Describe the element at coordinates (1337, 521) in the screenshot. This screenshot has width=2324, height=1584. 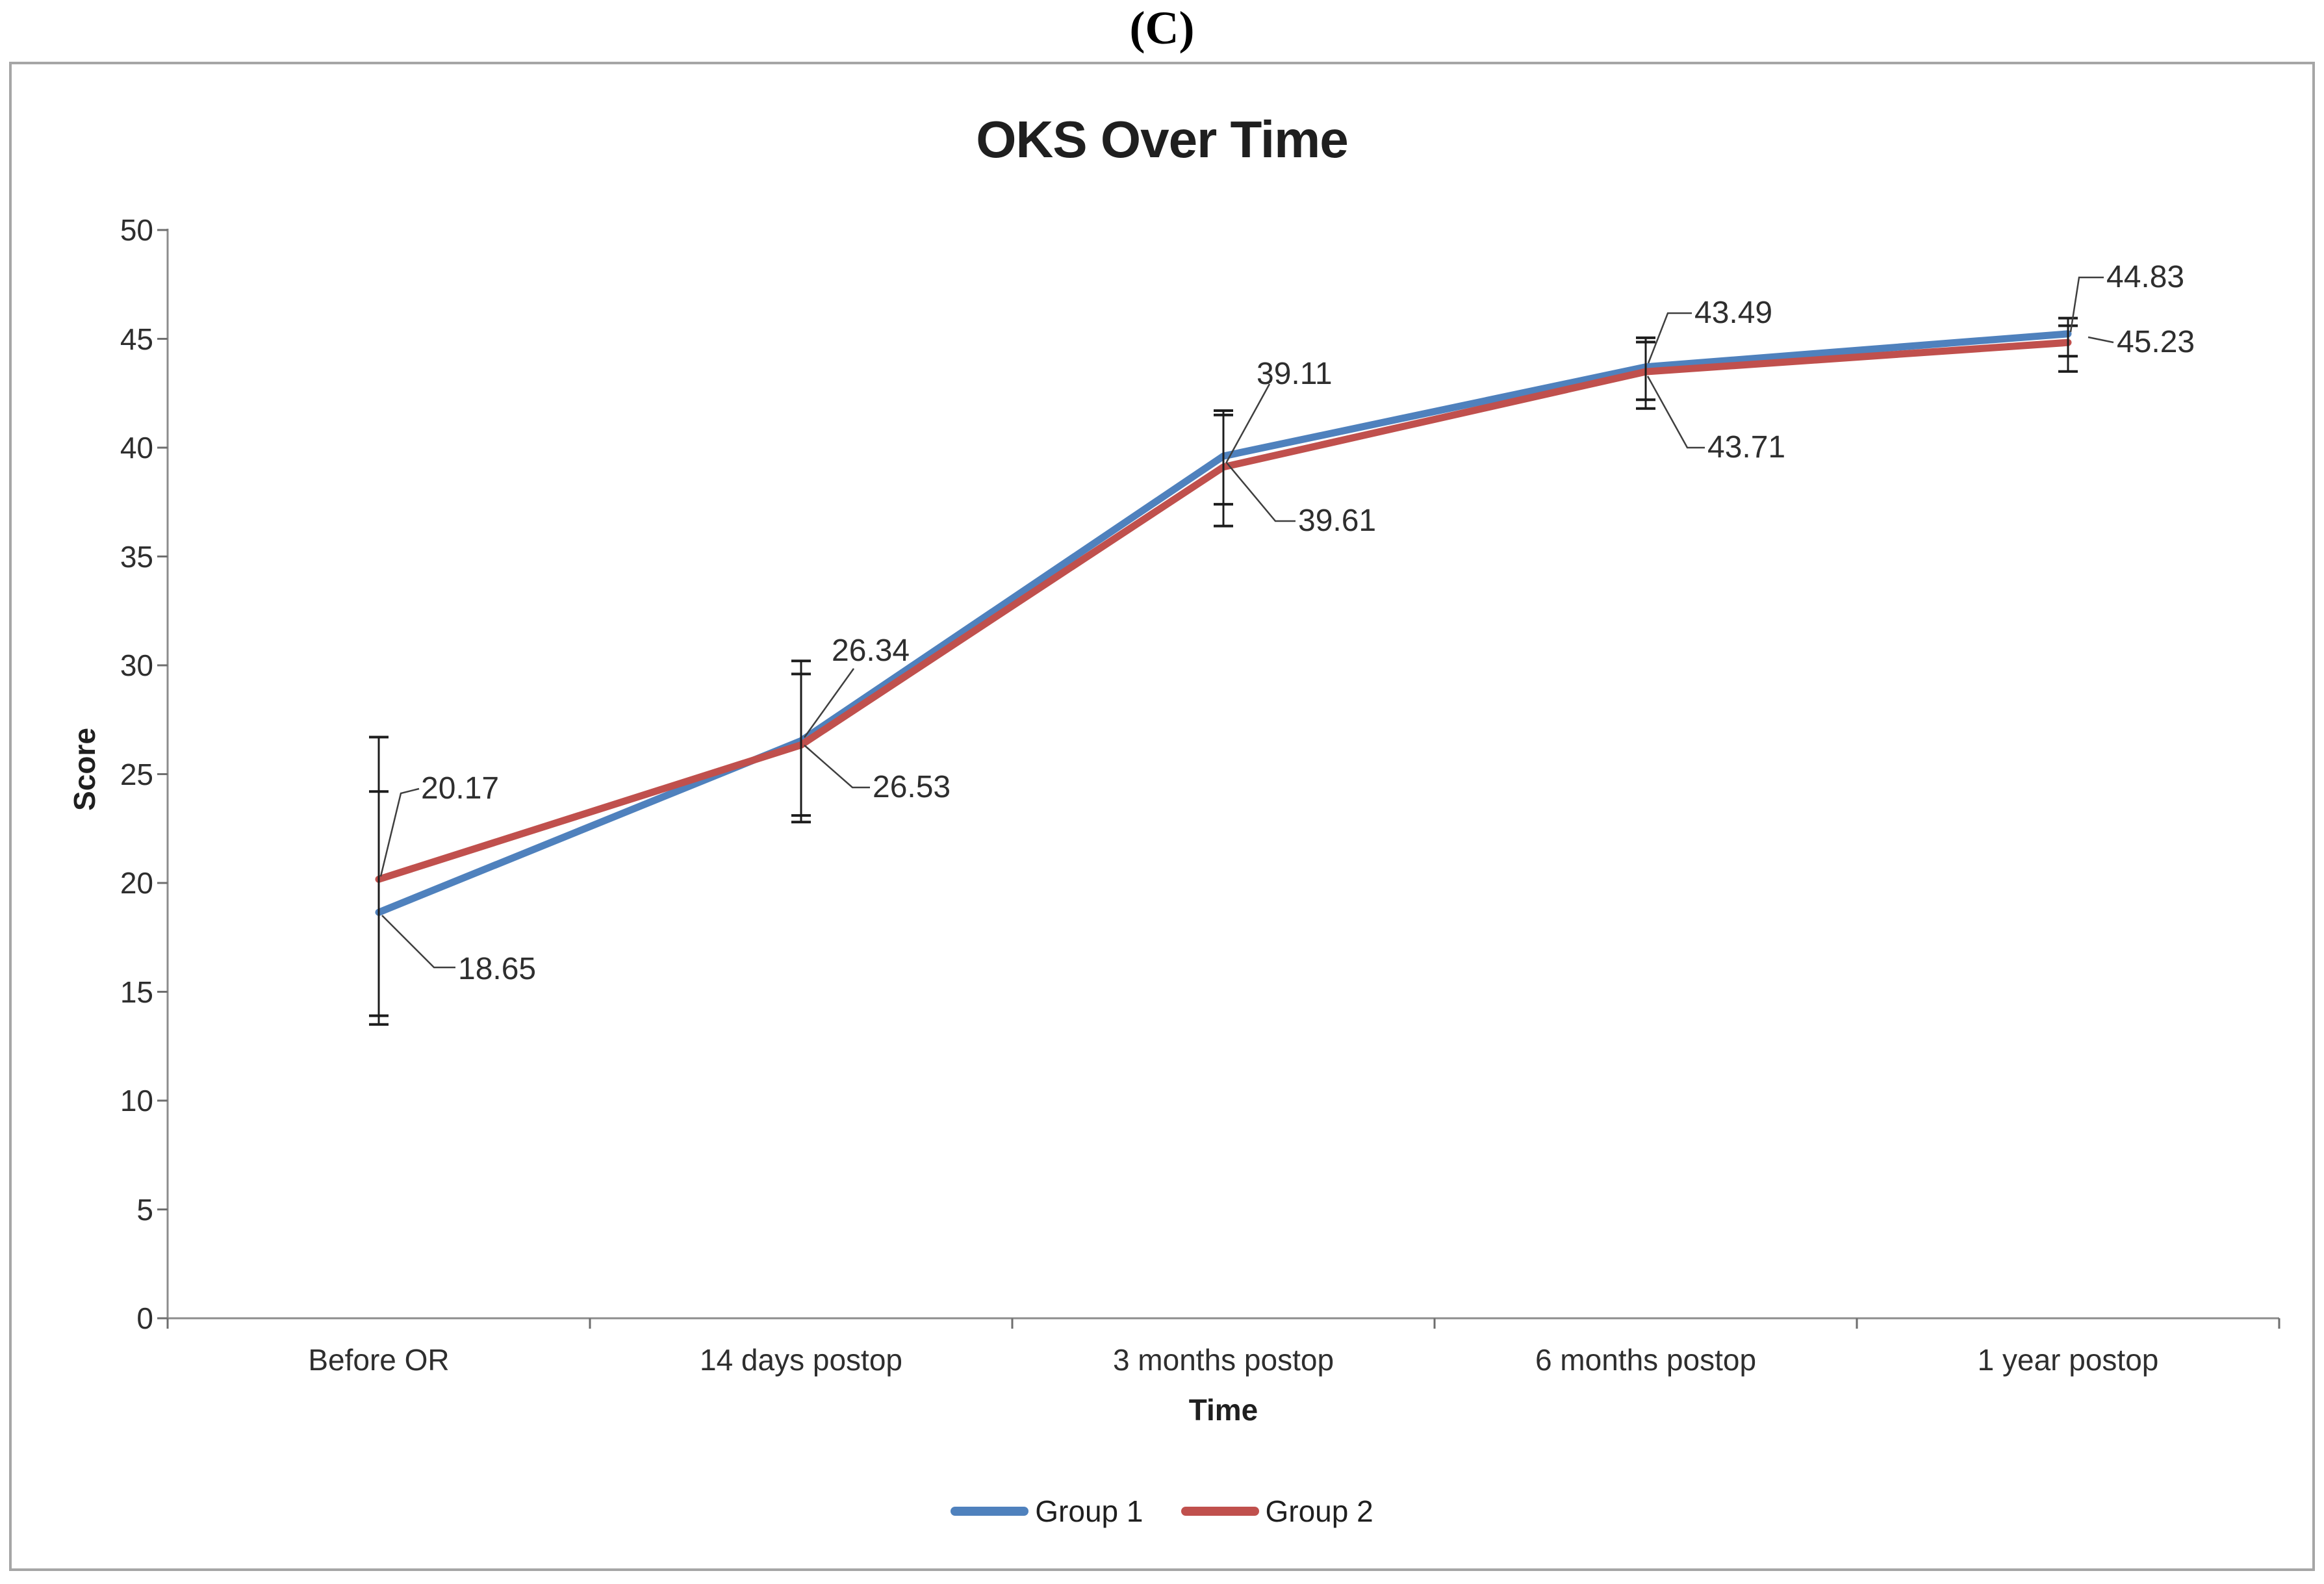
I see `data-label-group1: 39.61` at that location.